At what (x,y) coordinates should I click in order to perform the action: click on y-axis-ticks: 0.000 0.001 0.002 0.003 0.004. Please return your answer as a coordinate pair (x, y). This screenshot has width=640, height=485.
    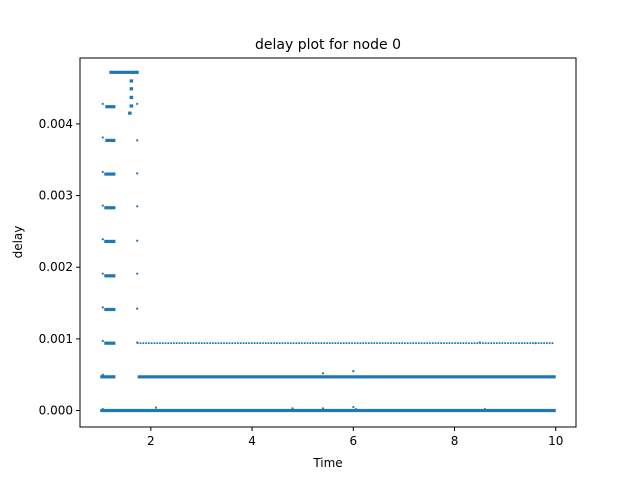
    Looking at the image, I should click on (59, 267).